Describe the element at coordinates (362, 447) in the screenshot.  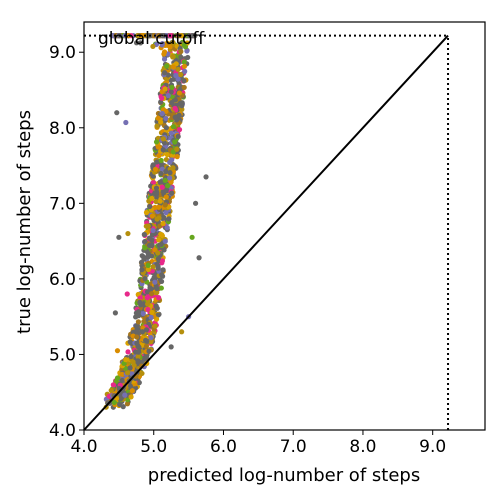
I see `x-tick-label: 8.0` at that location.